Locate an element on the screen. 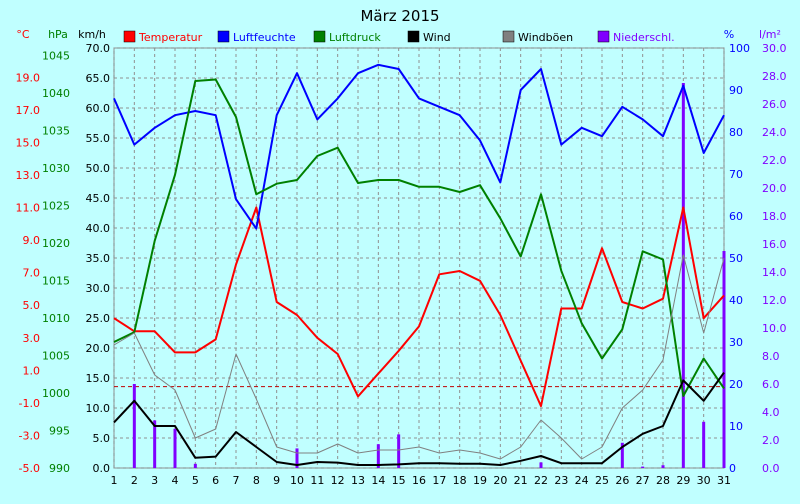 The height and width of the screenshot is (504, 800). temp-tick-label: -5.0 is located at coordinates (29, 468).